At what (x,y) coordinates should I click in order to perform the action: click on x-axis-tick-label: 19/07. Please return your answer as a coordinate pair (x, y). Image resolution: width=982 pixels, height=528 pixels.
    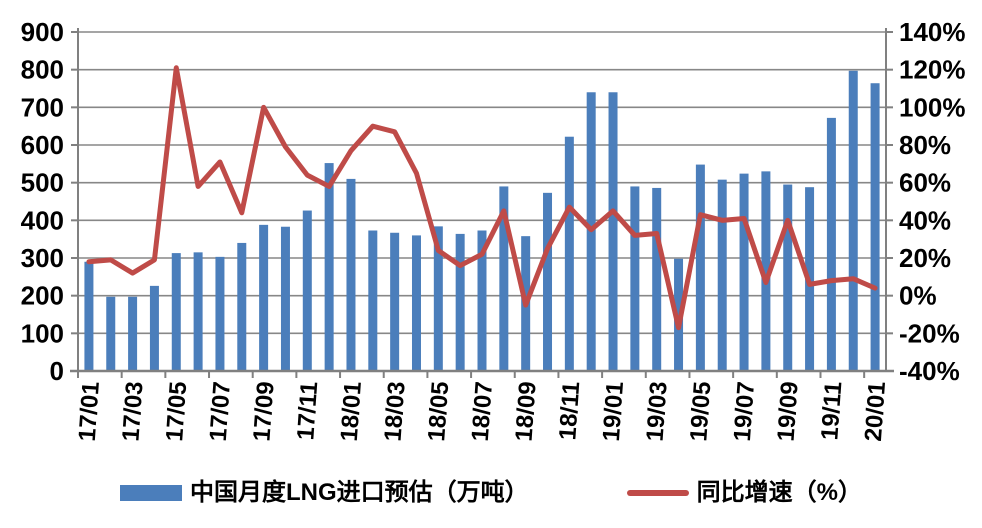
    Looking at the image, I should click on (744, 412).